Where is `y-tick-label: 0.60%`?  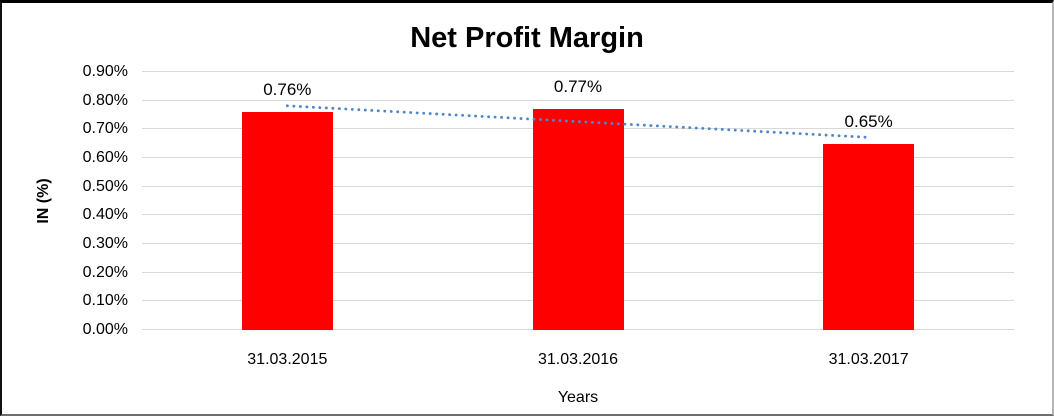 y-tick-label: 0.60% is located at coordinates (105, 157).